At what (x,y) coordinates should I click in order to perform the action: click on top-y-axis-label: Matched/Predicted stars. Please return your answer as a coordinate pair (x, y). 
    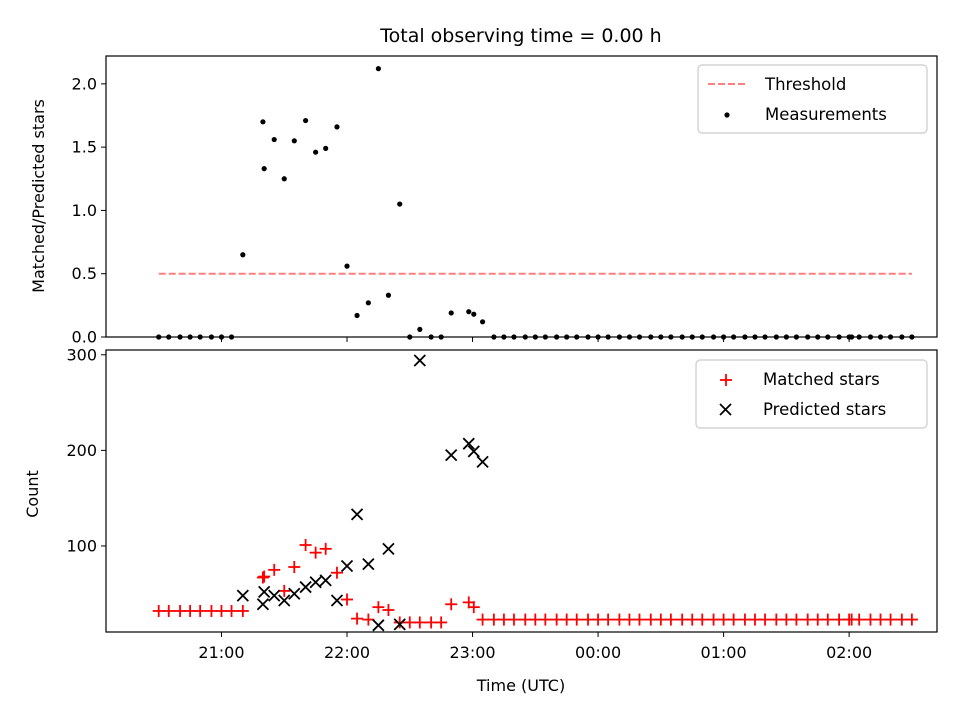
    Looking at the image, I should click on (38, 196).